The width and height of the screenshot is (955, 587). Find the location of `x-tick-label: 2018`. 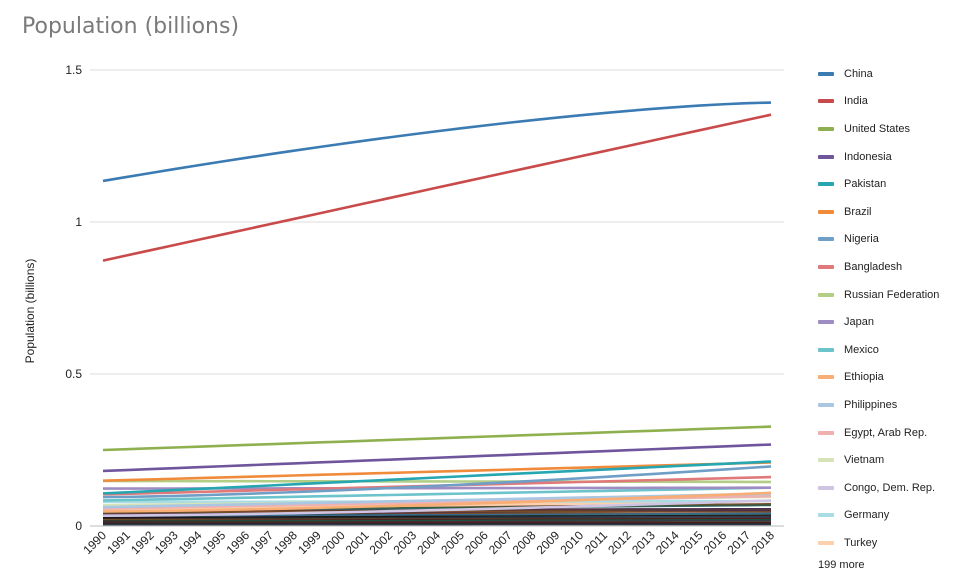

x-tick-label: 2018 is located at coordinates (762, 542).